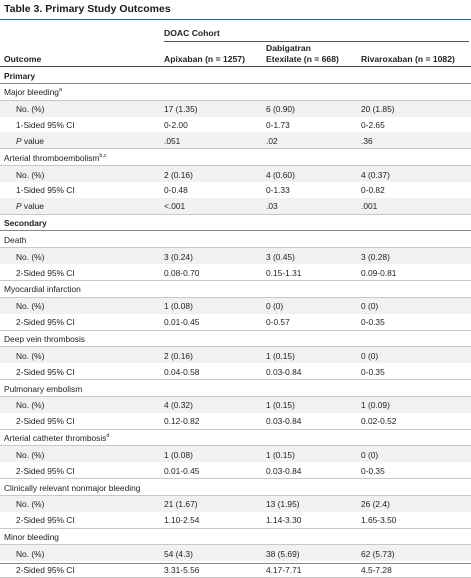 Image resolution: width=471 pixels, height=578 pixels. I want to click on outcome-label: Myocardial infarction, so click(42, 289).